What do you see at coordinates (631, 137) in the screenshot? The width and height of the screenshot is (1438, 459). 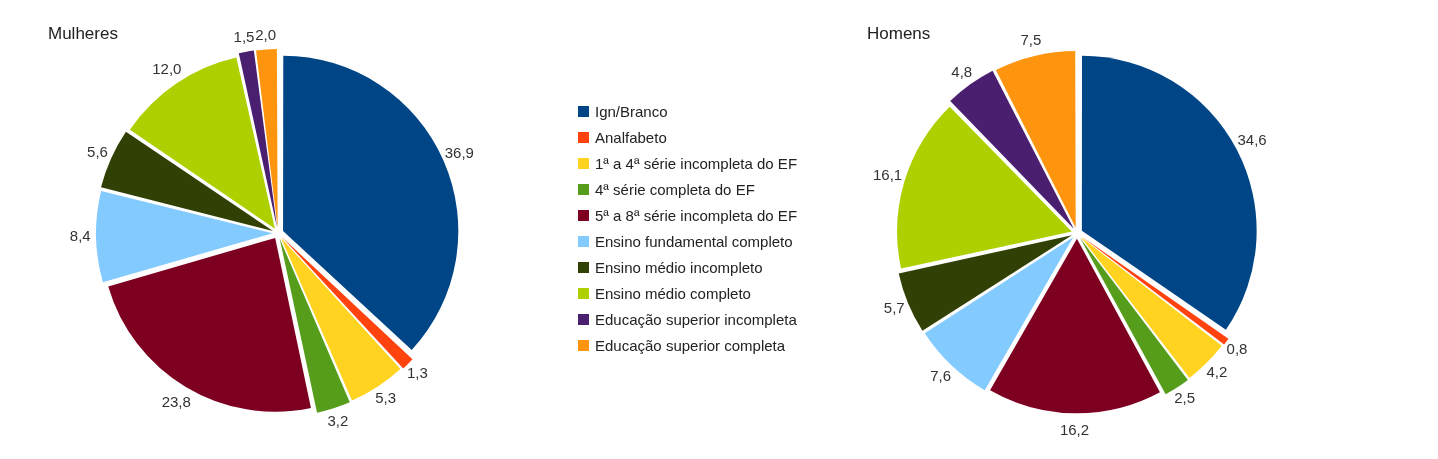 I see `legend-label: Analfabeto` at bounding box center [631, 137].